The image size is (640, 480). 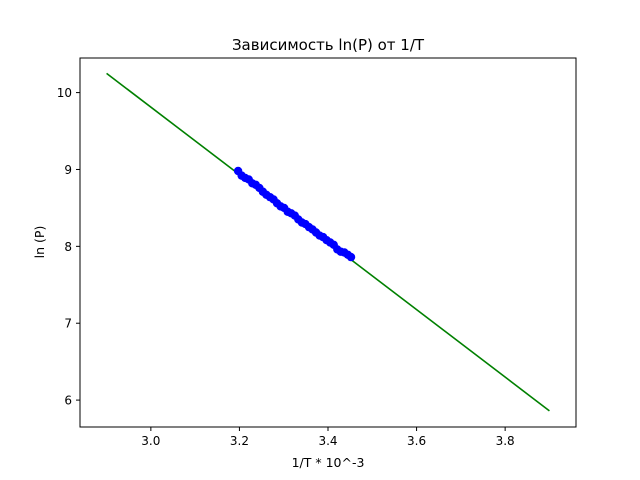 I want to click on x-axis-ticks: 3.0 3.2 3.4 3.6 3.8, so click(x=328, y=437).